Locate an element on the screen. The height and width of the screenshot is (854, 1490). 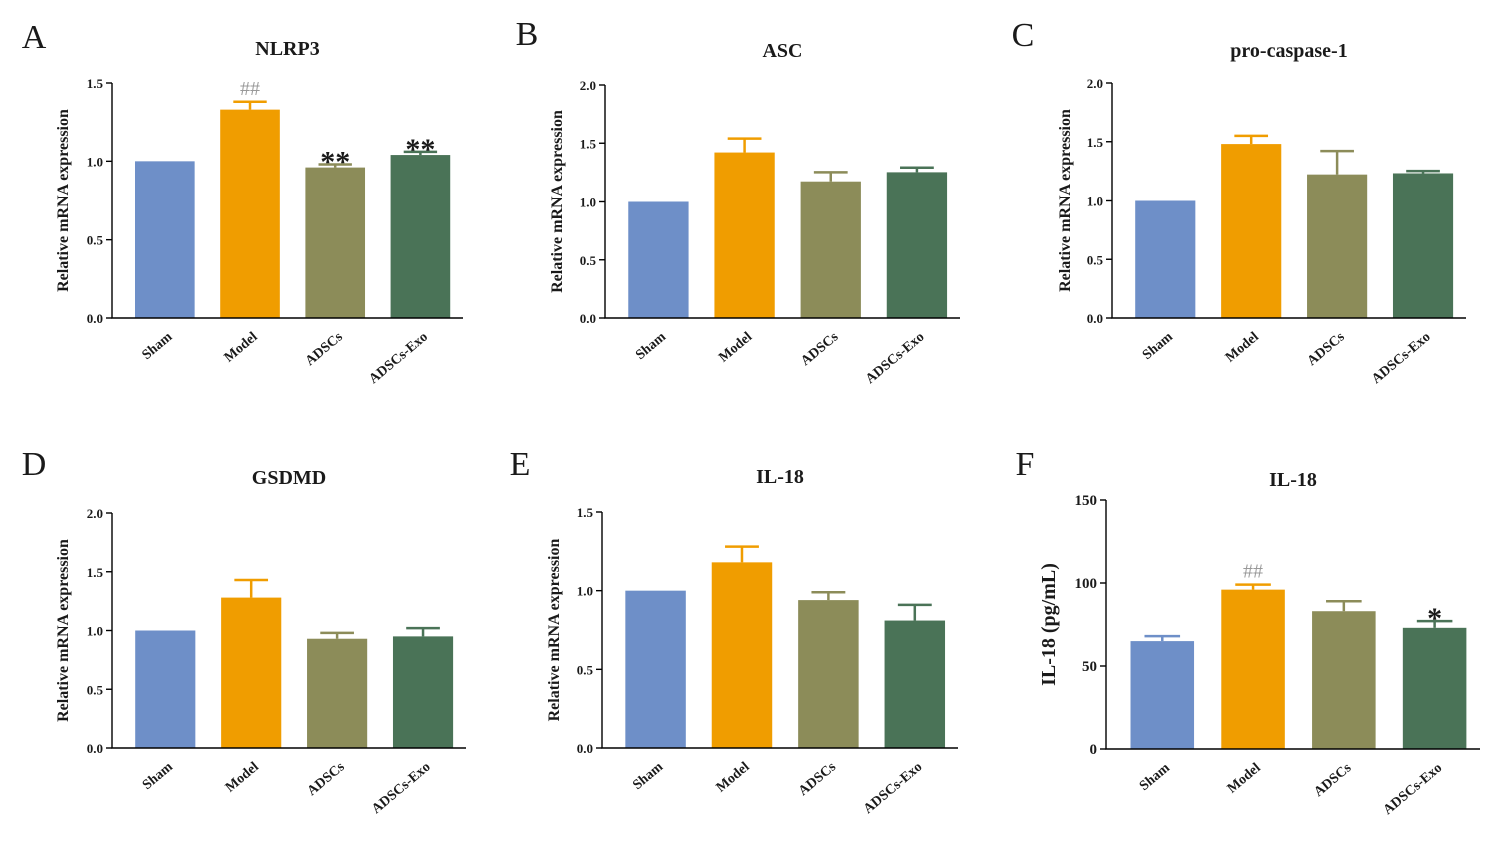
y-tick-label: 150 is located at coordinates (1086, 501).